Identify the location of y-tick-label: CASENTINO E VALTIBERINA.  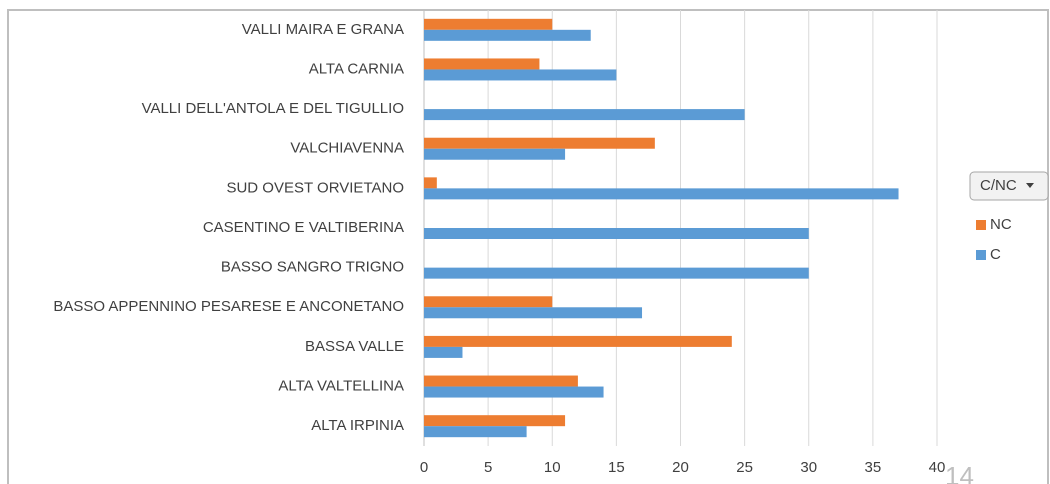
(303, 227).